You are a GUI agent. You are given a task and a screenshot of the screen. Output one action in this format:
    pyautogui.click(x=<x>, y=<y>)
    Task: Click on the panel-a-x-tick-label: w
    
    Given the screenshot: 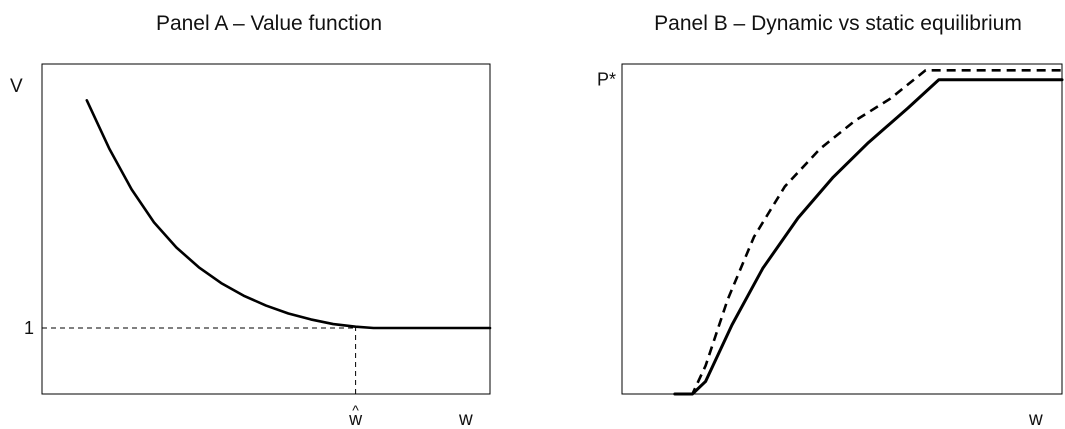 What is the action you would take?
    pyautogui.click(x=355, y=419)
    